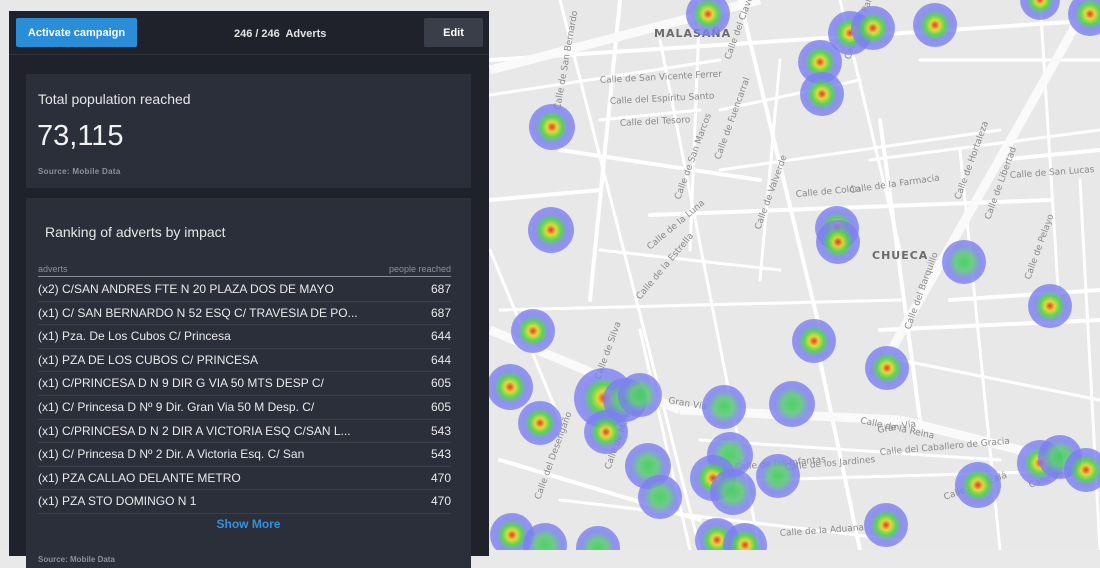 The image size is (1100, 568). What do you see at coordinates (900, 255) in the screenshot?
I see `district-label: CHUECA` at bounding box center [900, 255].